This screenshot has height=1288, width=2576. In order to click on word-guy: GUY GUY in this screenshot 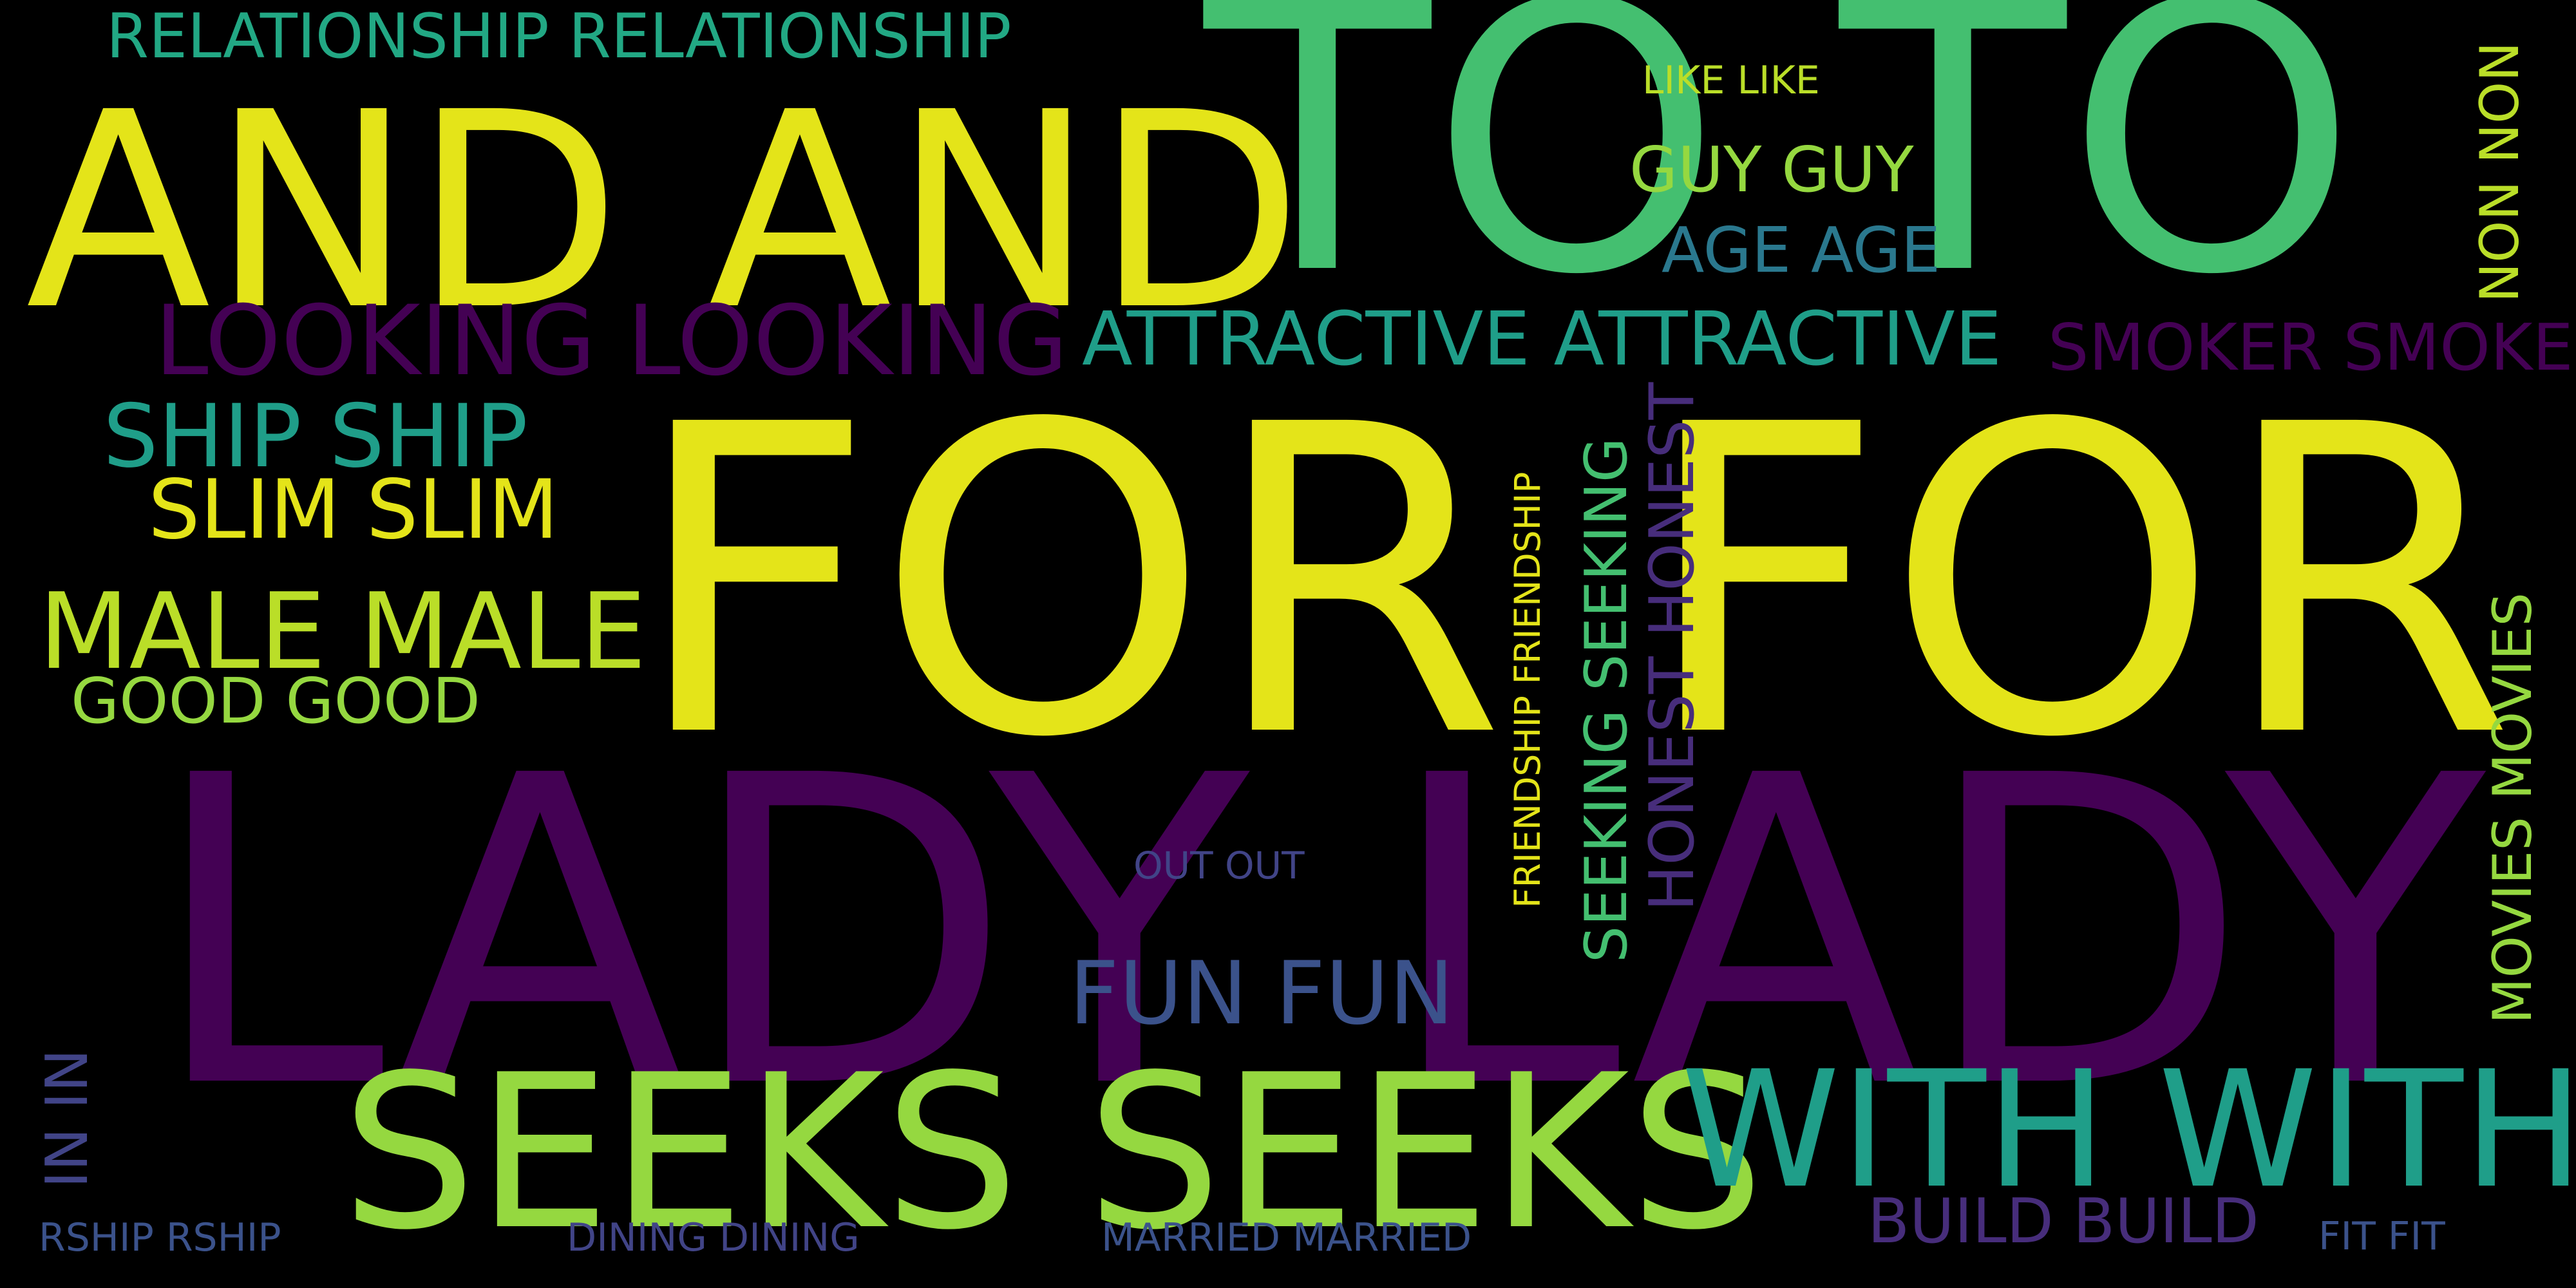, I will do `click(1772, 169)`.